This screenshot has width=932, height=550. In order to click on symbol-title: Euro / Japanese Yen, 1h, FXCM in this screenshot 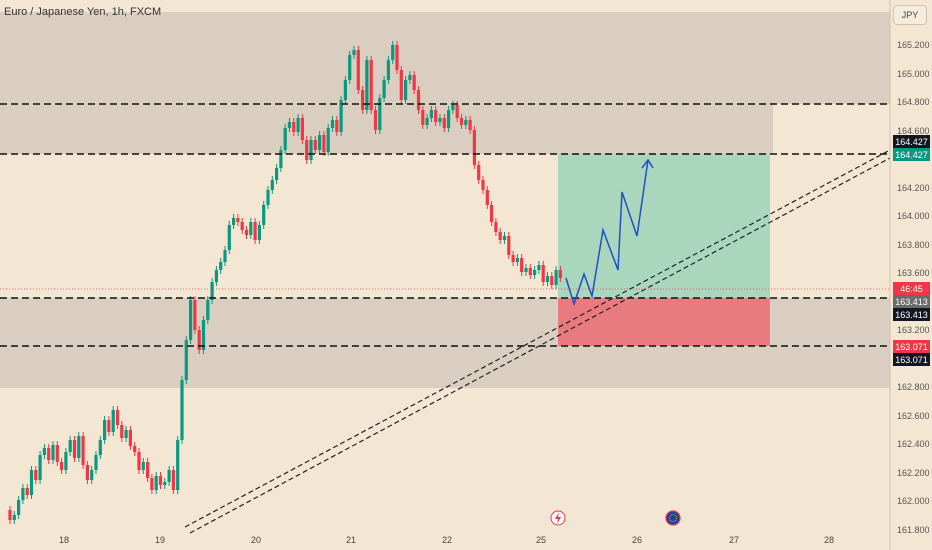, I will do `click(83, 12)`.